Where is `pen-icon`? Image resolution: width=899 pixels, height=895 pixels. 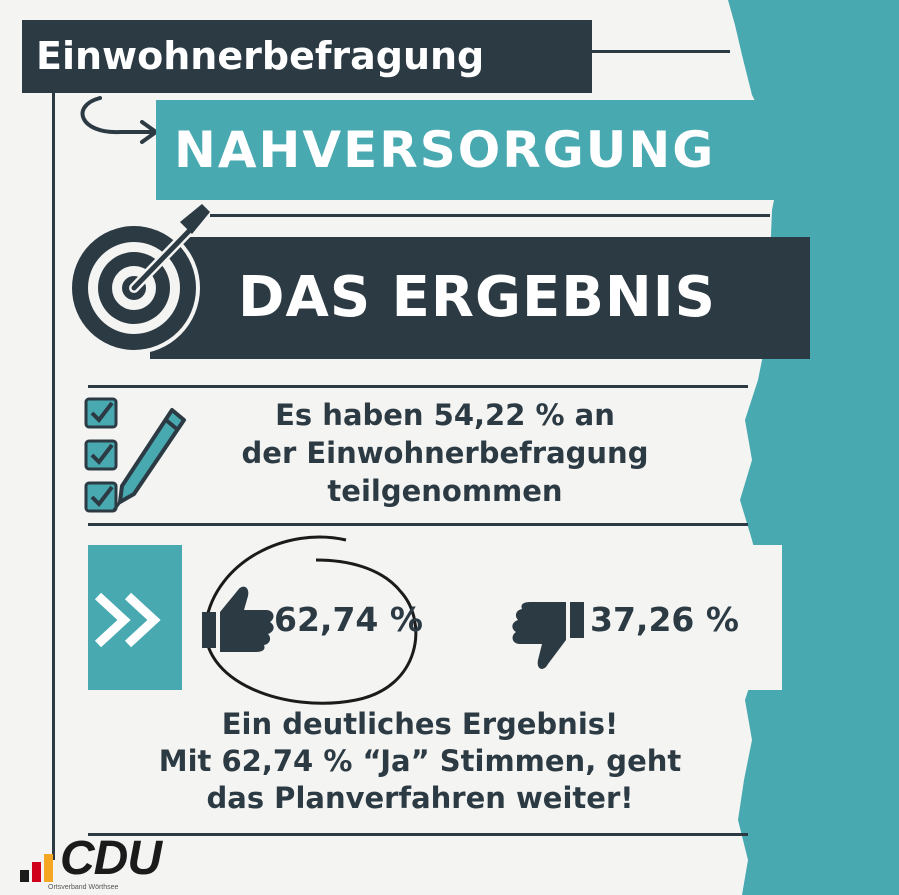 pen-icon is located at coordinates (149, 459).